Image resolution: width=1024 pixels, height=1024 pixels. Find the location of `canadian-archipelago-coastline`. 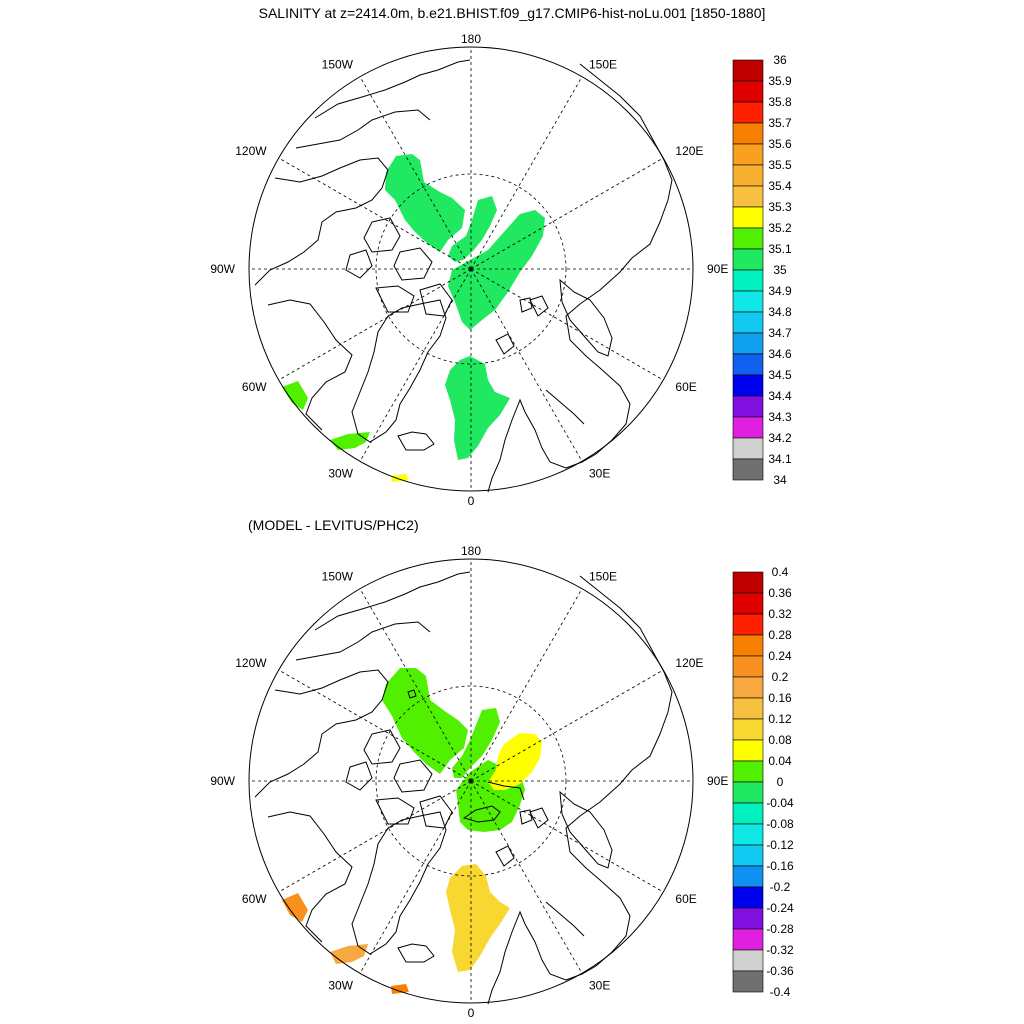

canadian-archipelago-coastline is located at coordinates (399, 779).